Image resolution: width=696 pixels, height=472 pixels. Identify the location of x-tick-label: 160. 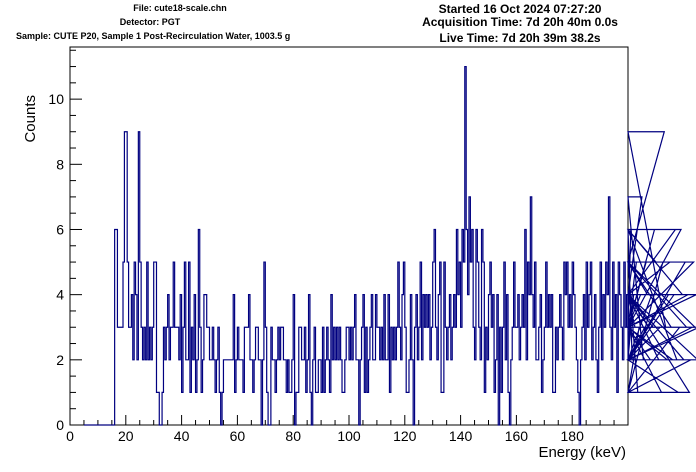
(517, 436).